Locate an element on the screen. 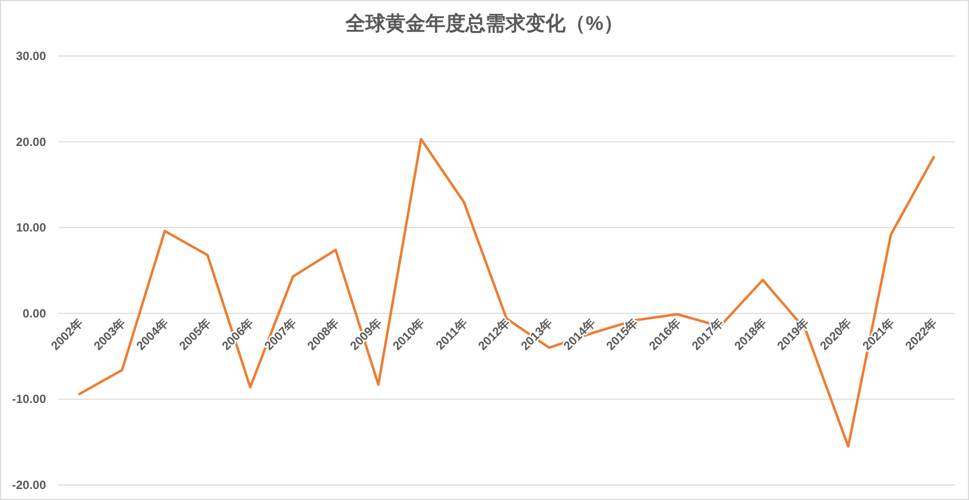 Image resolution: width=969 pixels, height=500 pixels. y-tick-label: -20.00 is located at coordinates (29, 485).